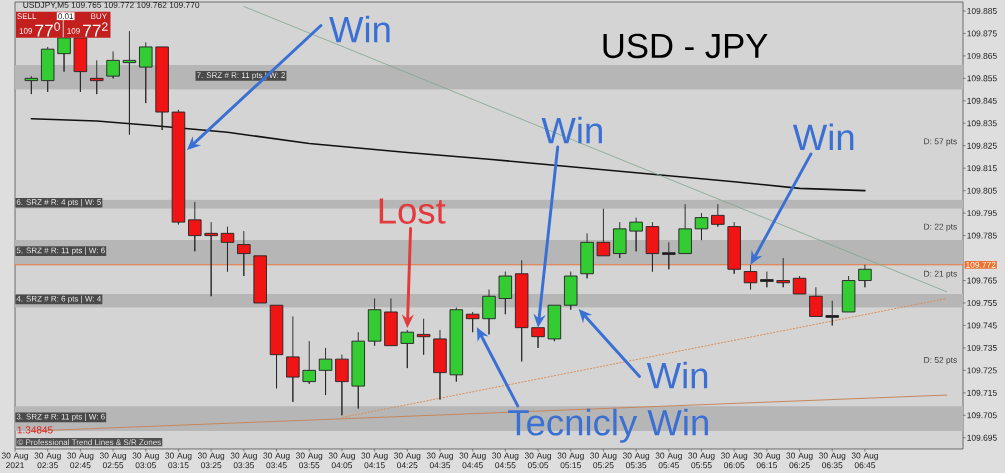 The image size is (1005, 473). Describe the element at coordinates (276, 460) in the screenshot. I see `x-tick-label: 30 Aug 03:45` at that location.